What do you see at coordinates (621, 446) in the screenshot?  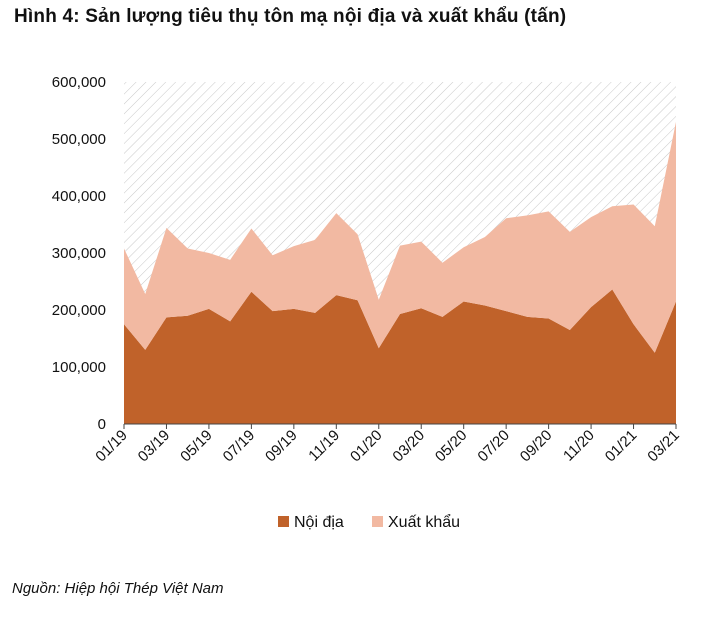 I see `x-tick-label: 01/21` at bounding box center [621, 446].